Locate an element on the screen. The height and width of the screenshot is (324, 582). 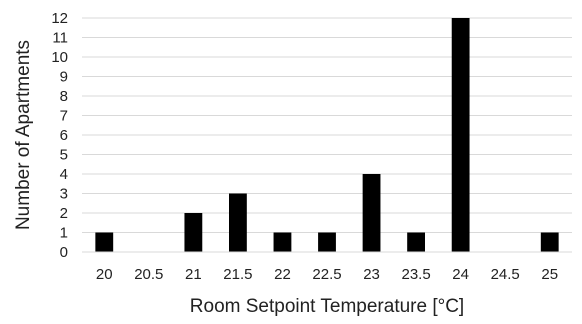
y-tick-label: 9 is located at coordinates (64, 77).